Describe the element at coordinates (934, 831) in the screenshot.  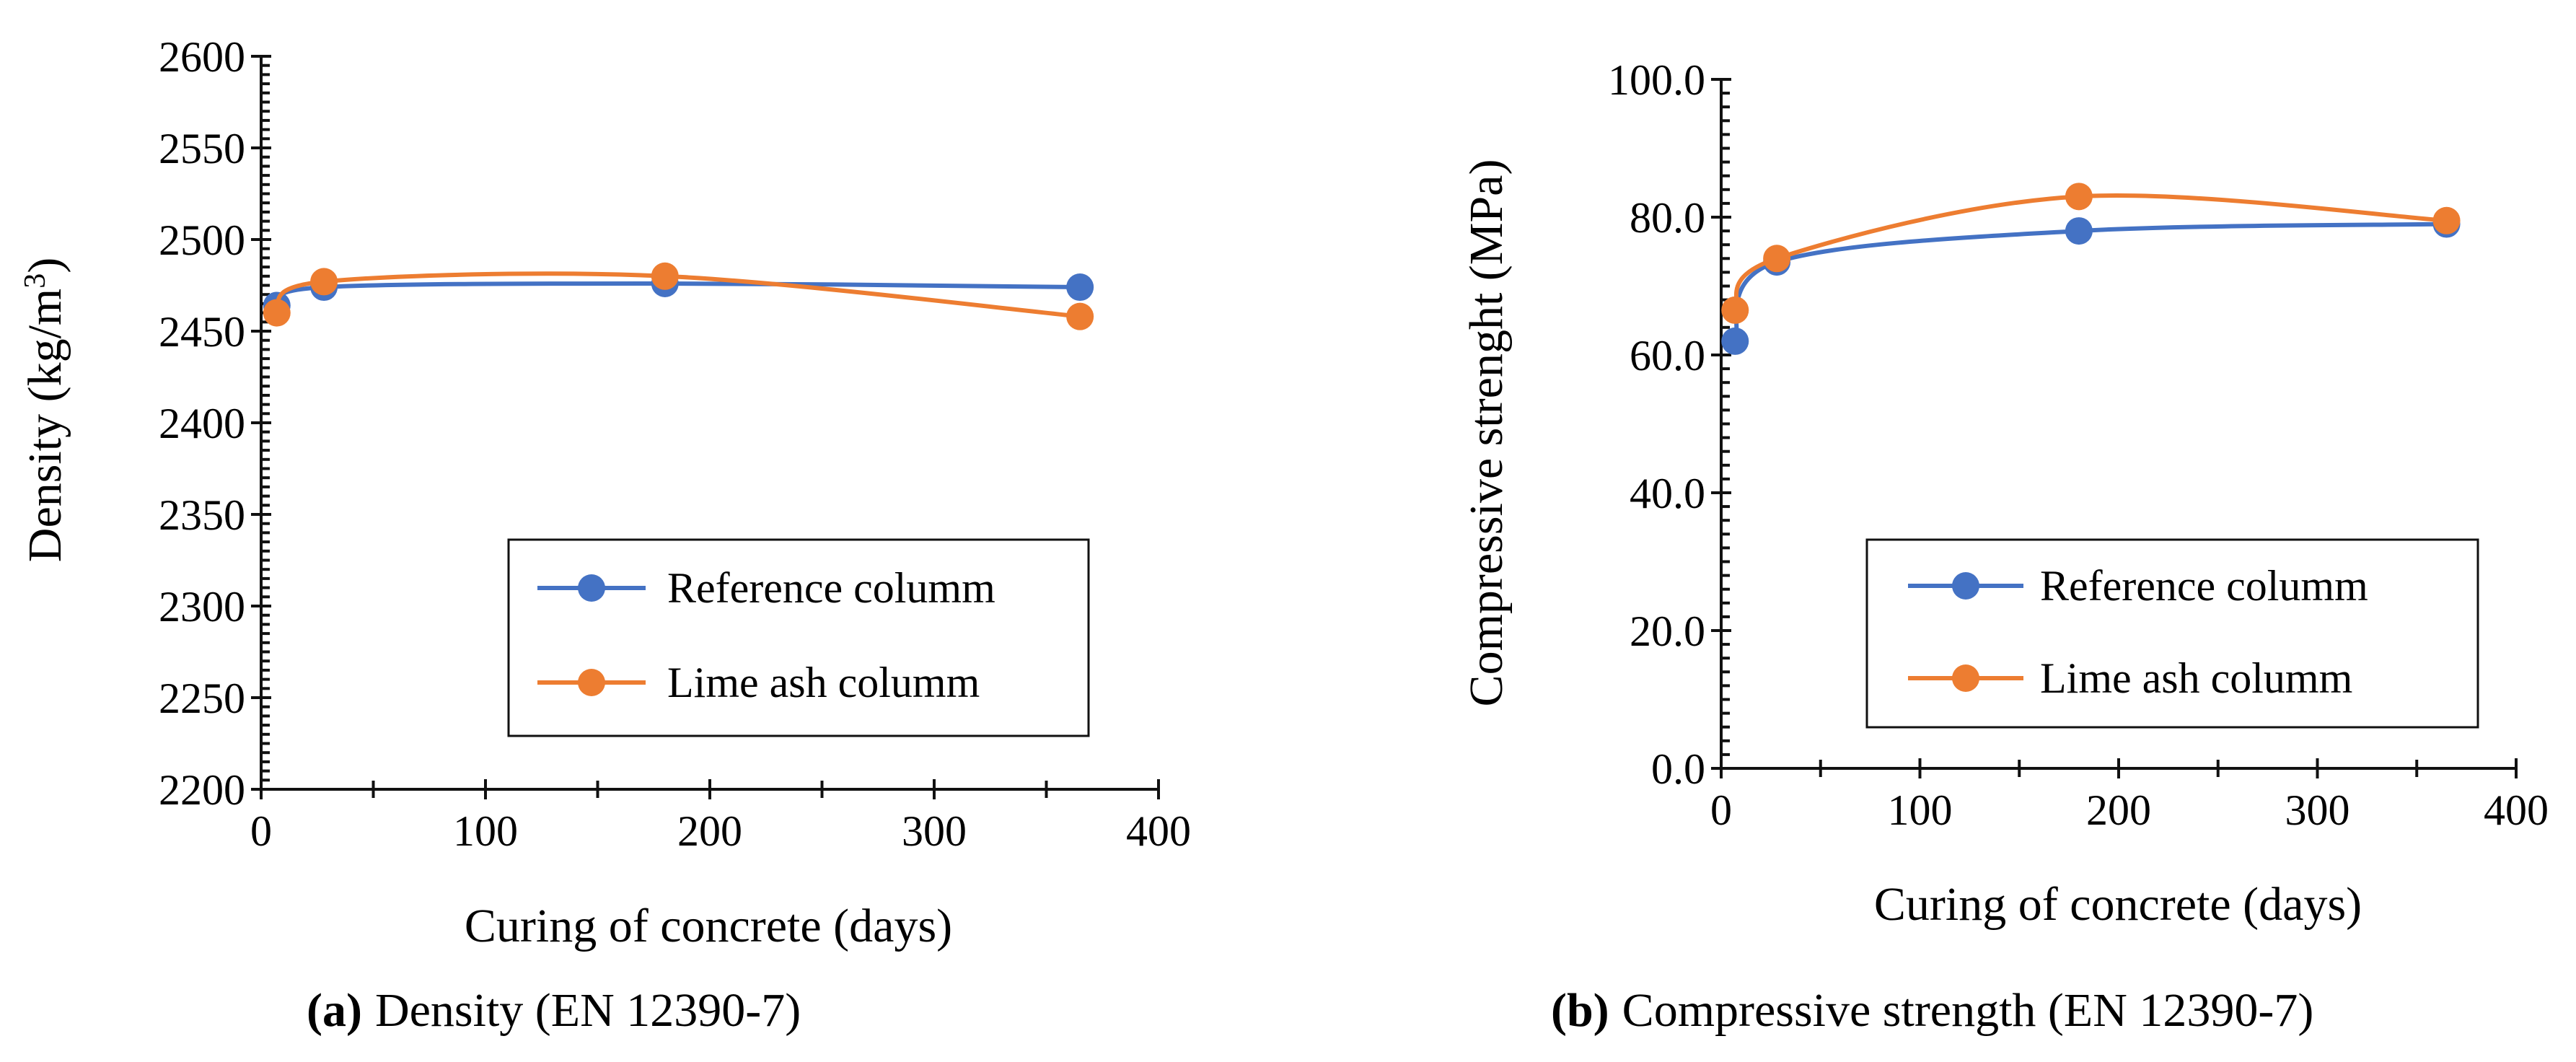
I see `density-x-tick-label: 300` at that location.